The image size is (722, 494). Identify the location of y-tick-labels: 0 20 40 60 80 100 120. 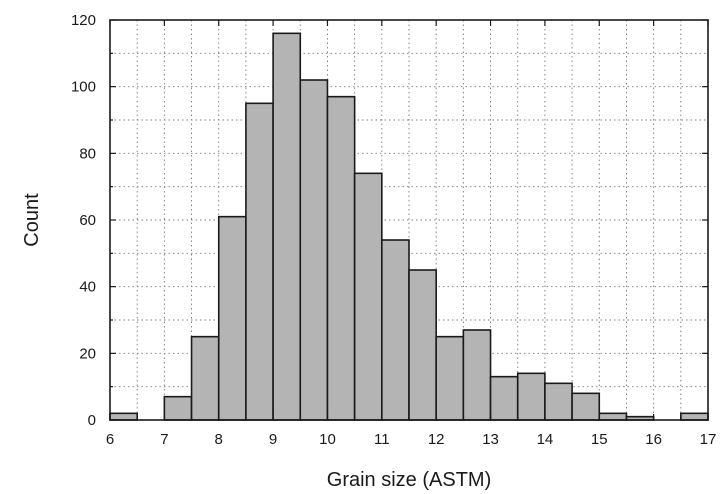
(83, 220).